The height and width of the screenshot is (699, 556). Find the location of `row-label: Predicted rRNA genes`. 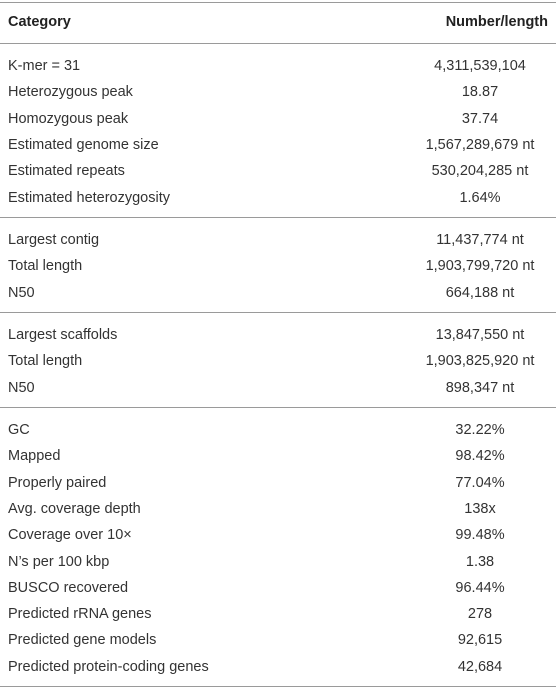

row-label: Predicted rRNA genes is located at coordinates (80, 614).